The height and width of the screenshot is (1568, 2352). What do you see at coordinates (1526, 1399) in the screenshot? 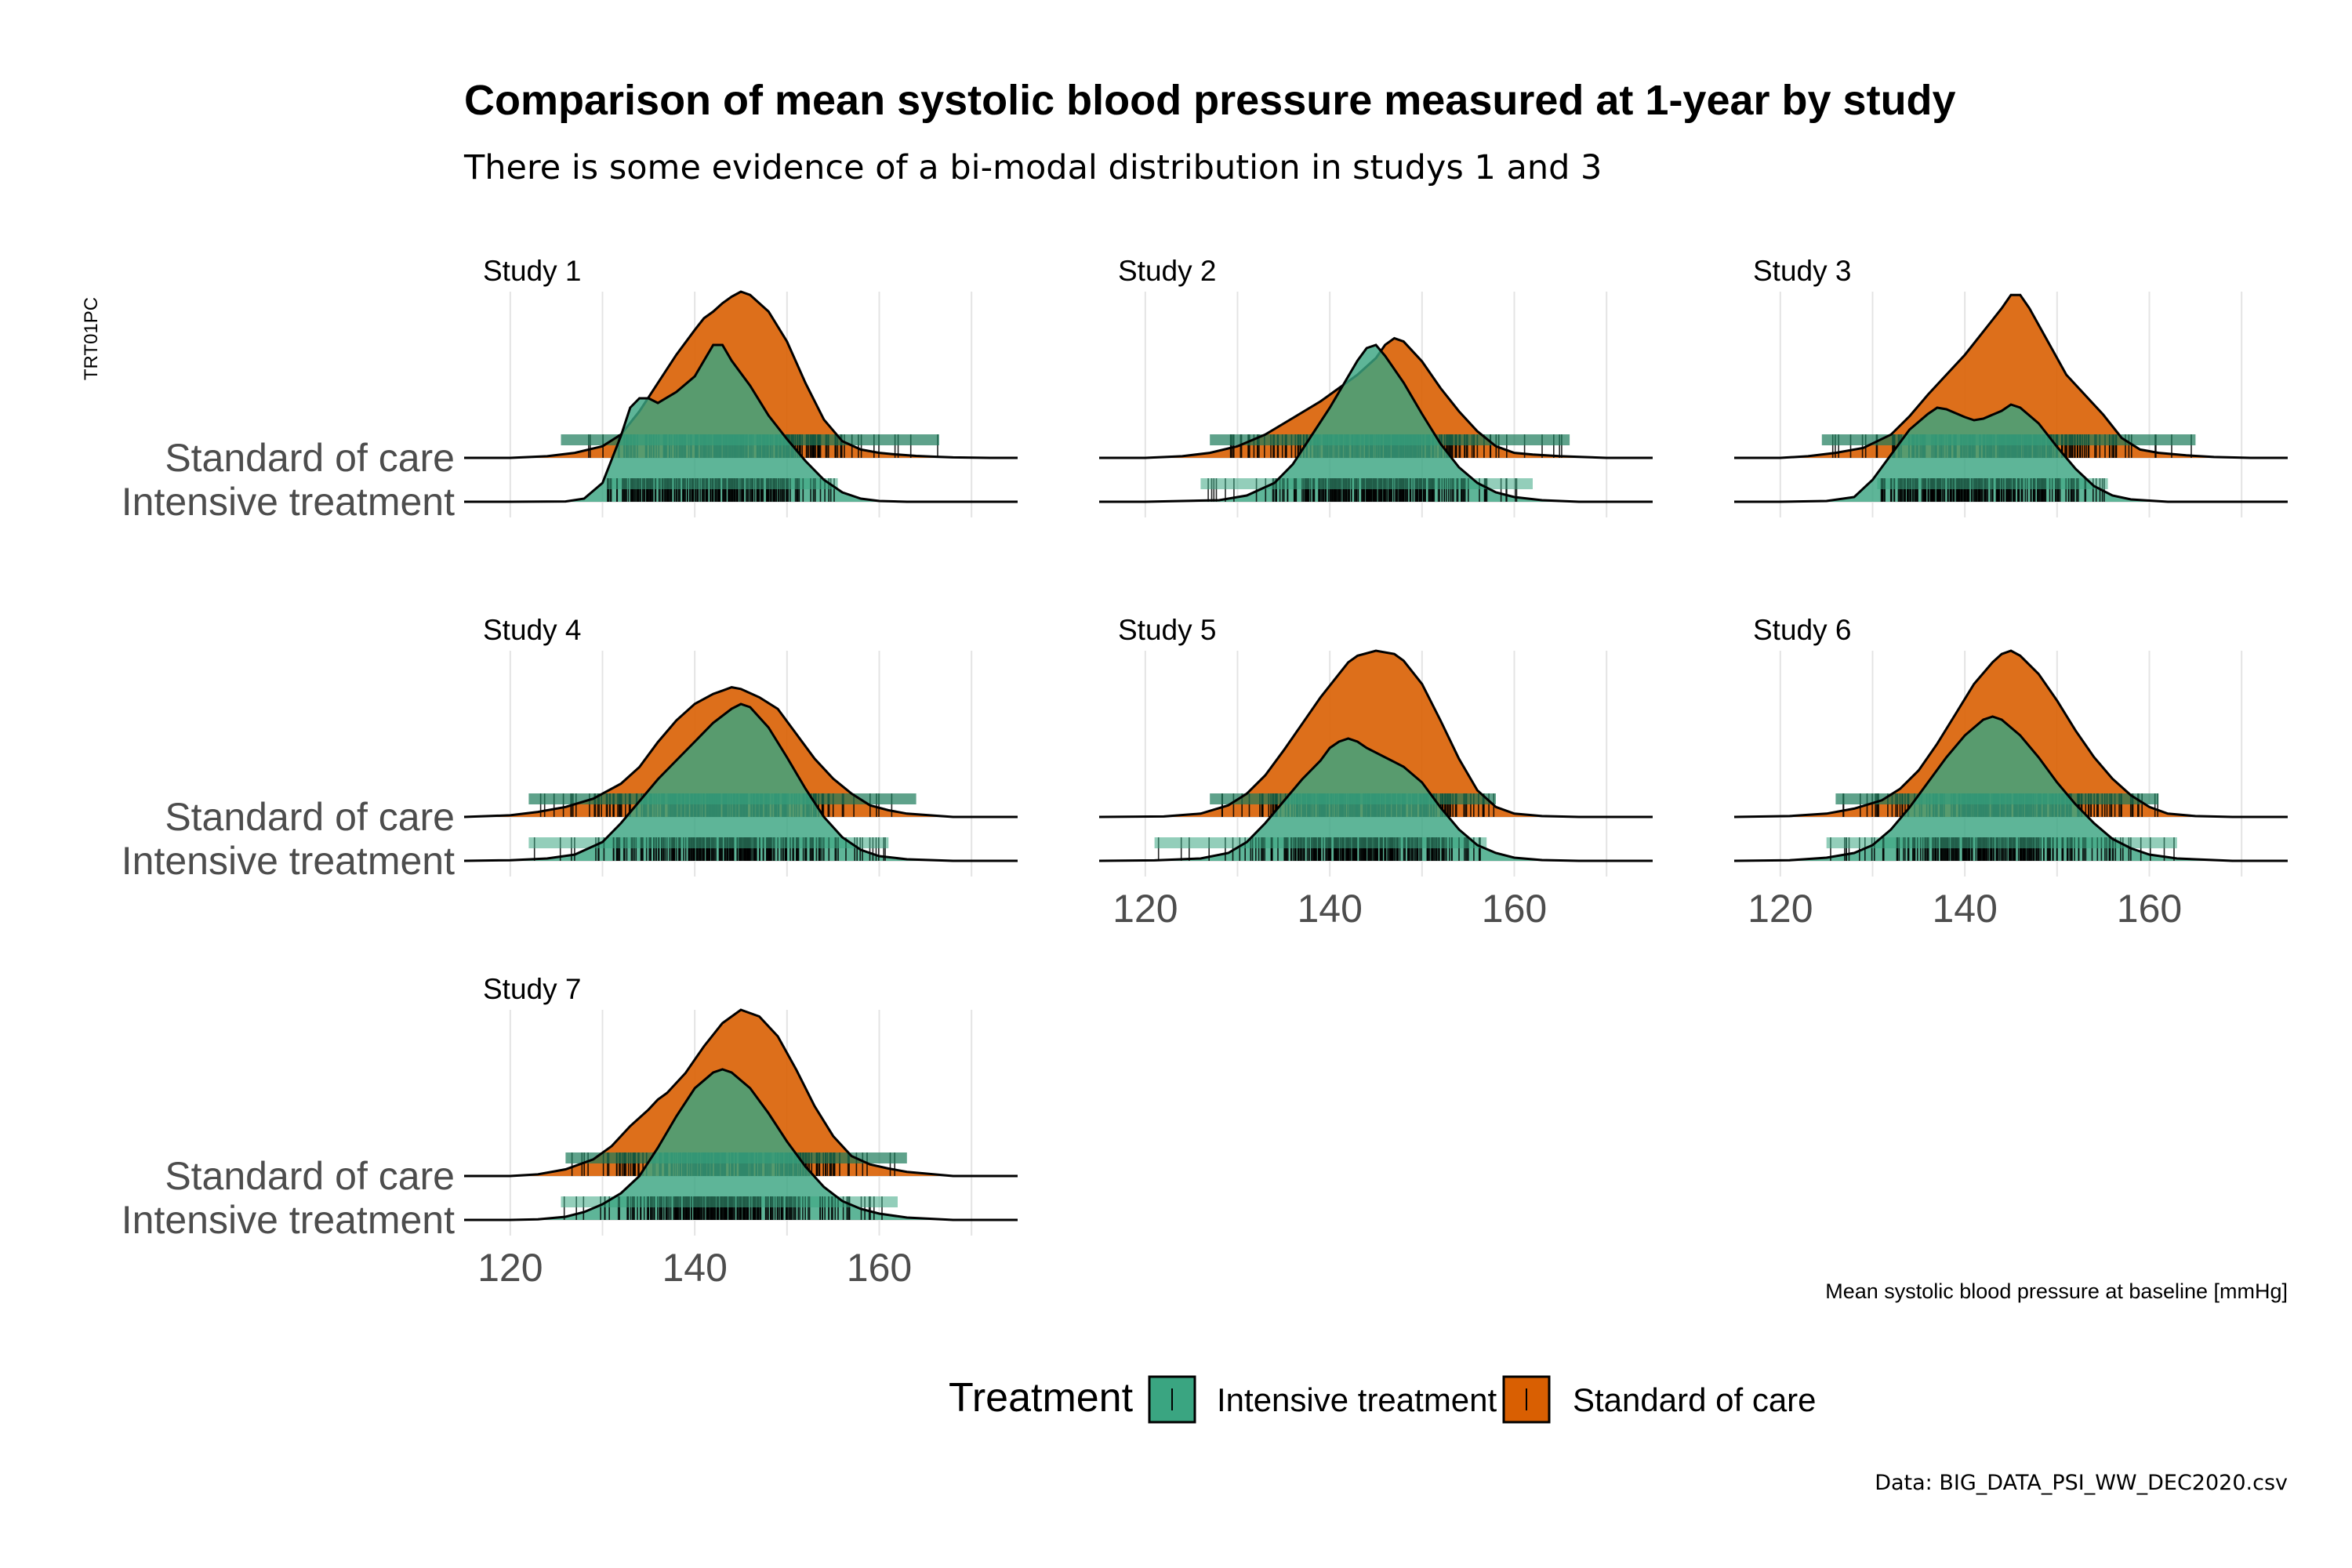
I see `legend-key-standard` at bounding box center [1526, 1399].